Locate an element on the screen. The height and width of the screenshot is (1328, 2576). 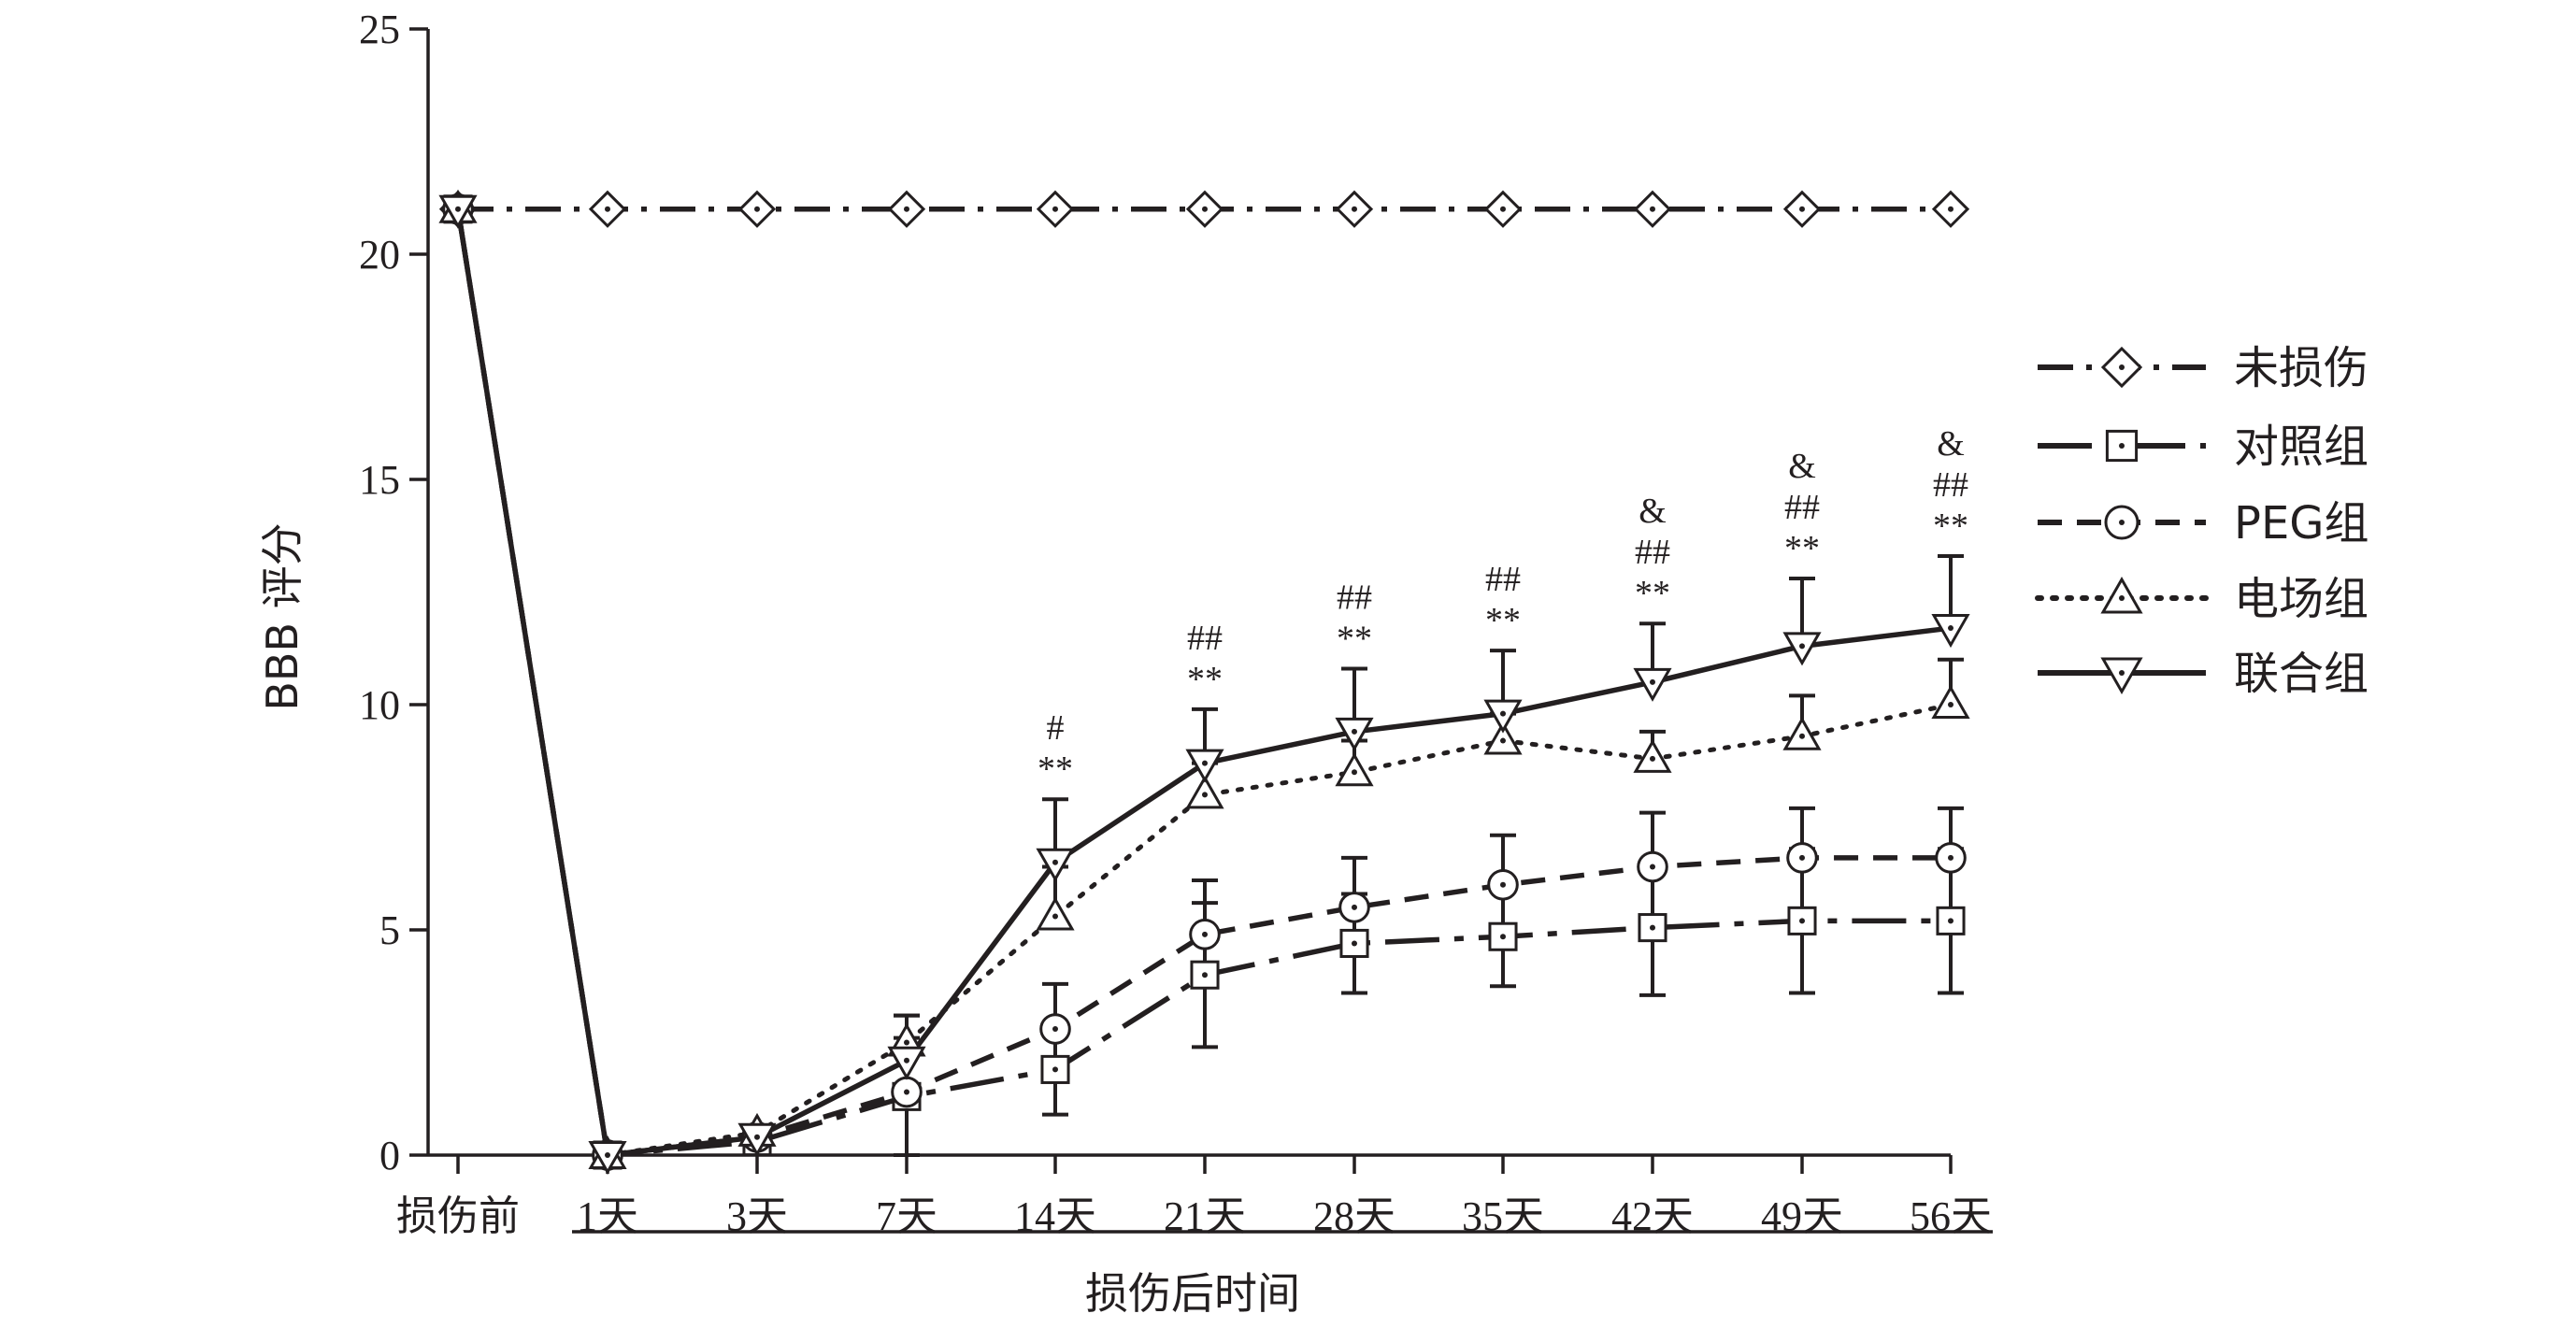
y-tick-label: 5 is located at coordinates (389, 930).